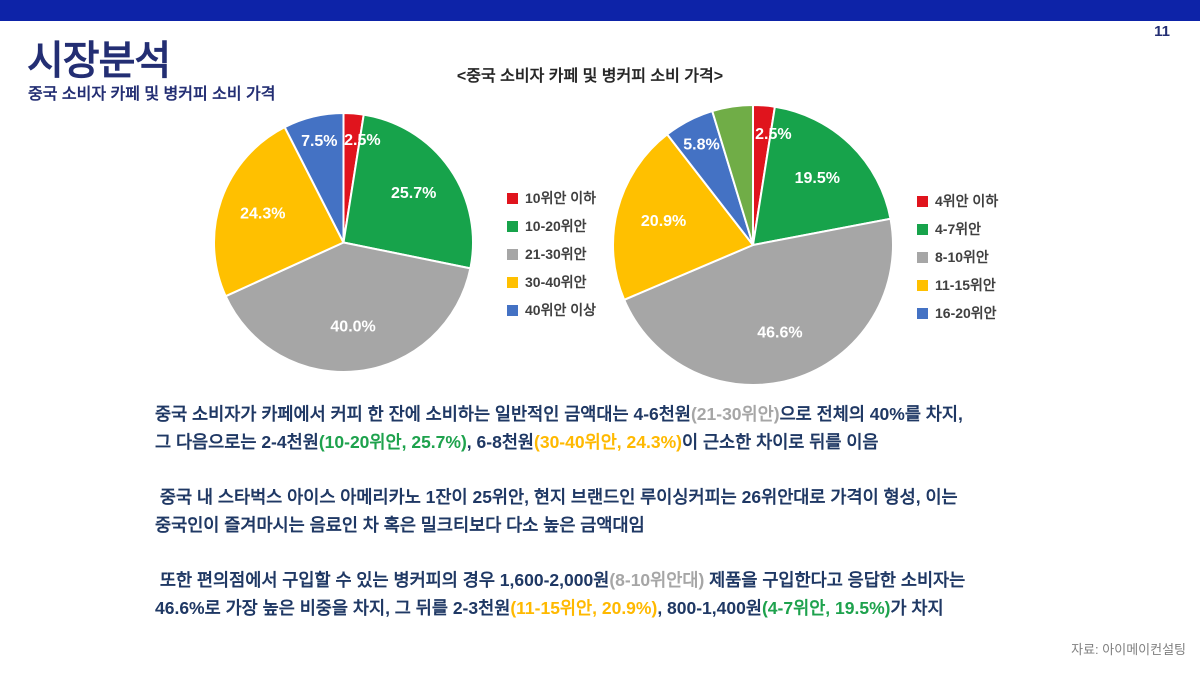  I want to click on text-segment-gray: (21-30위안), so click(735, 414).